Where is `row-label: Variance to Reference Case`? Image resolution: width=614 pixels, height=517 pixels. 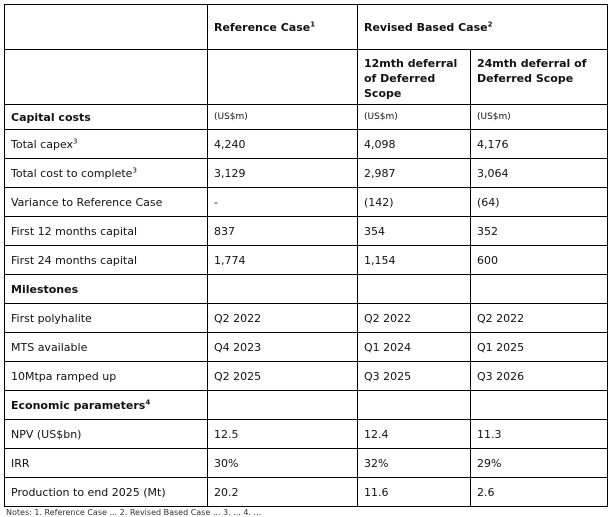 row-label: Variance to Reference Case is located at coordinates (106, 202).